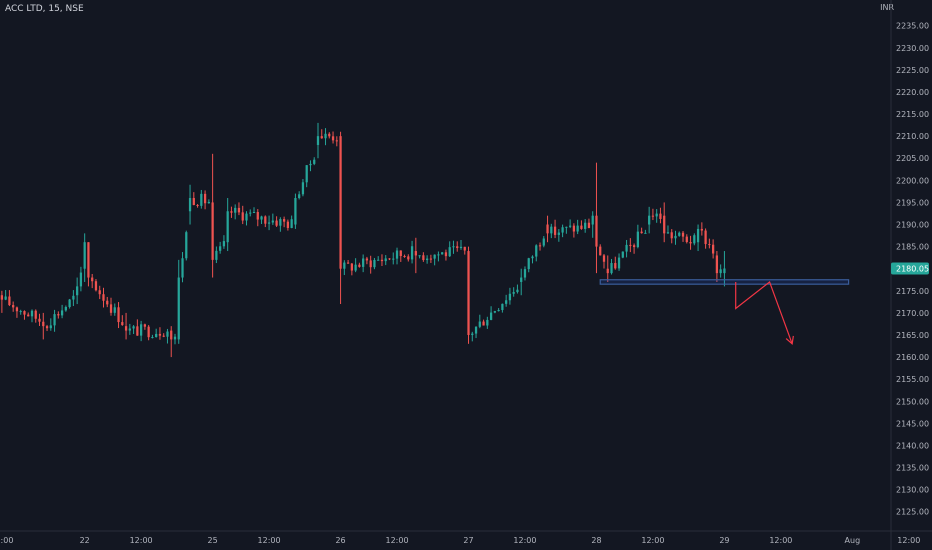 The height and width of the screenshot is (550, 932). Describe the element at coordinates (724, 282) in the screenshot. I see `support-zone-rectangle` at that location.